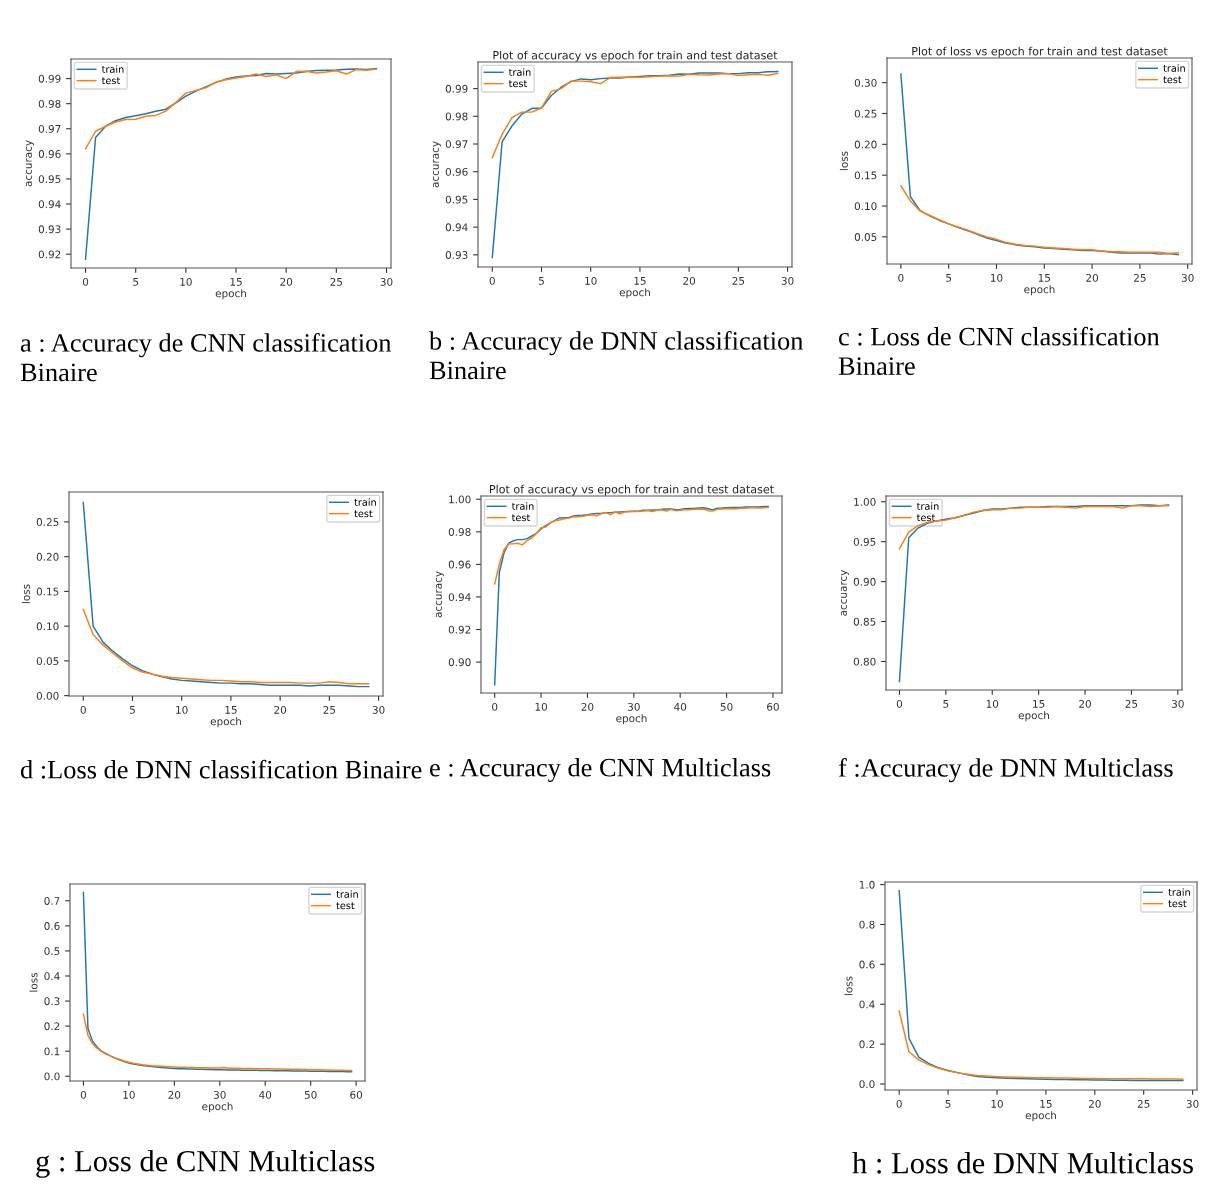 Image resolution: width=1229 pixels, height=1202 pixels. I want to click on chart-title: Plot of accuracy vs epoch for train and test dataset, so click(635, 56).